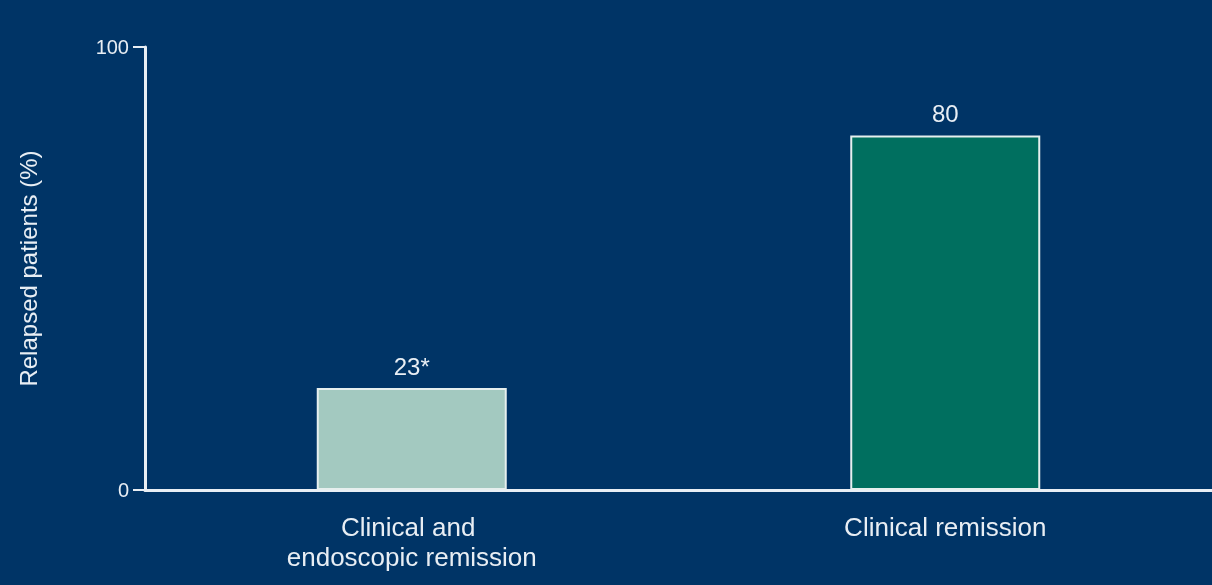 Image resolution: width=1212 pixels, height=585 pixels. Describe the element at coordinates (123, 490) in the screenshot. I see `y-tick-label: 0` at that location.